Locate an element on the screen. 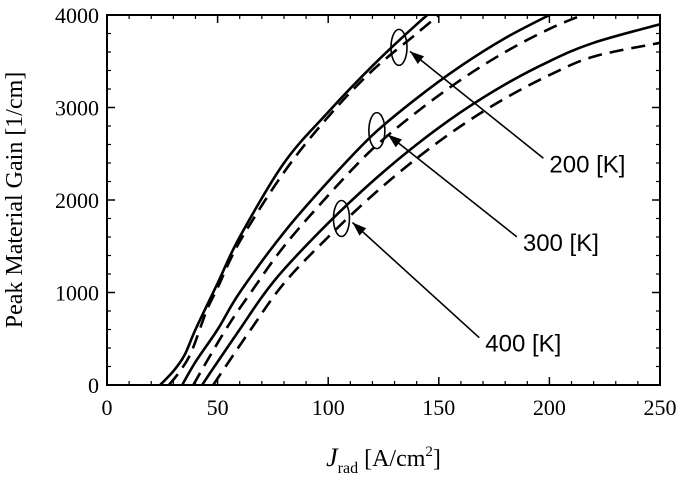  x-tick-label: 200 is located at coordinates (549, 407).